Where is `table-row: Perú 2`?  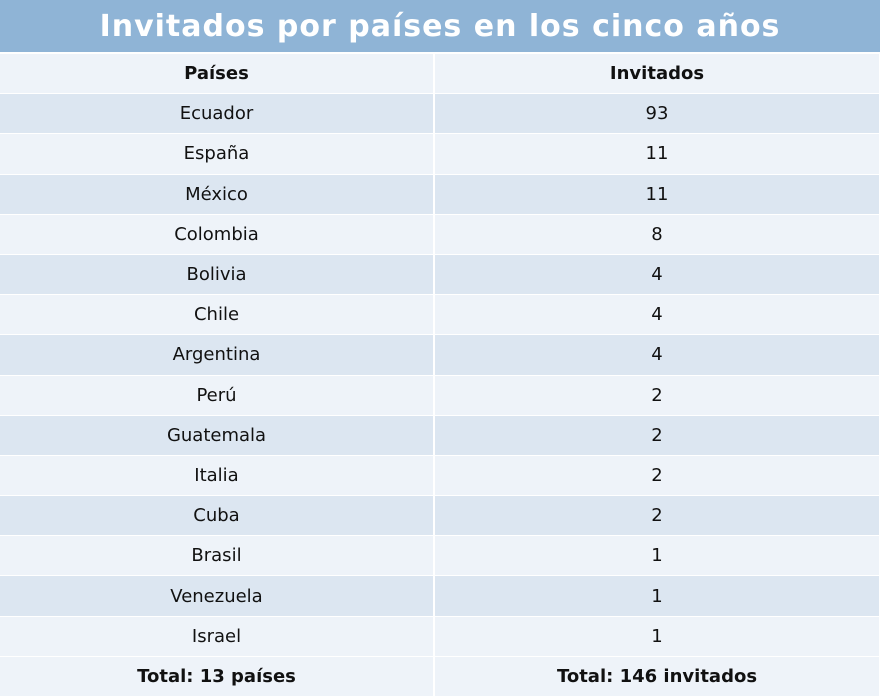 table-row: Perú 2 is located at coordinates (440, 395).